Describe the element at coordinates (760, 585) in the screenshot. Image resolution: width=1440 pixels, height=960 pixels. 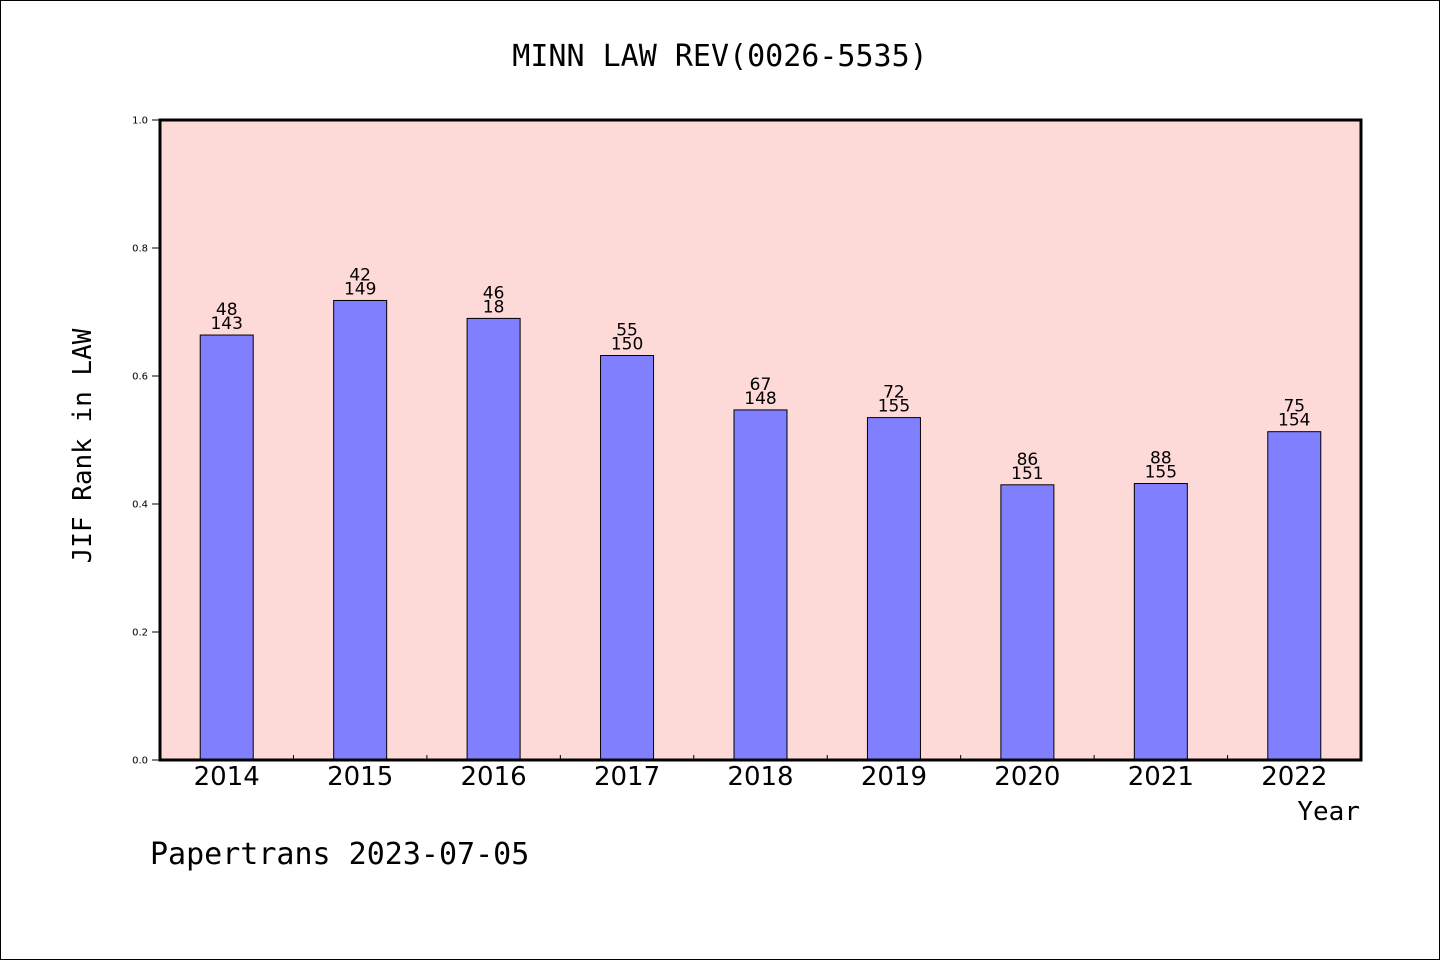
I see `bar-2018` at that location.